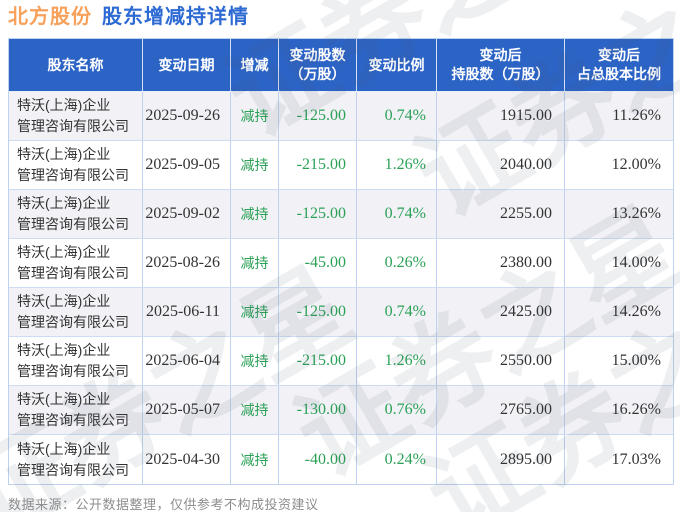 The image size is (680, 512). What do you see at coordinates (636, 115) in the screenshot?
I see `cell-ratio-after: 11.26%` at bounding box center [636, 115].